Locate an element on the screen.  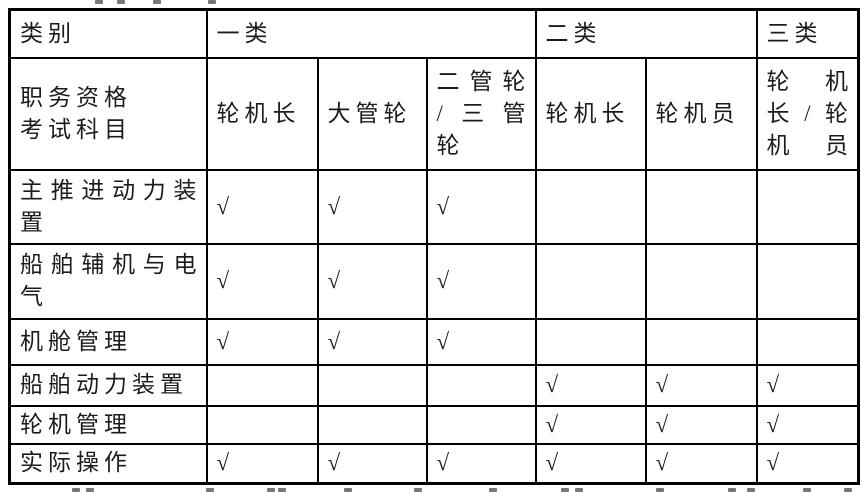
position-header-chief-engineer-2: 轮机长 is located at coordinates (590, 113).